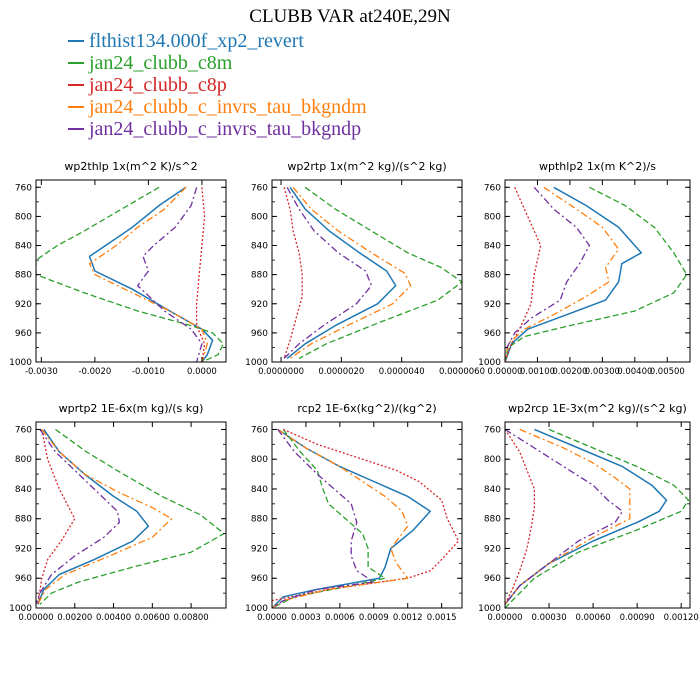 Image resolution: width=700 pixels, height=700 pixels. Describe the element at coordinates (341, 372) in the screenshot. I see `x-tick-label: 0.0000020` at that location.